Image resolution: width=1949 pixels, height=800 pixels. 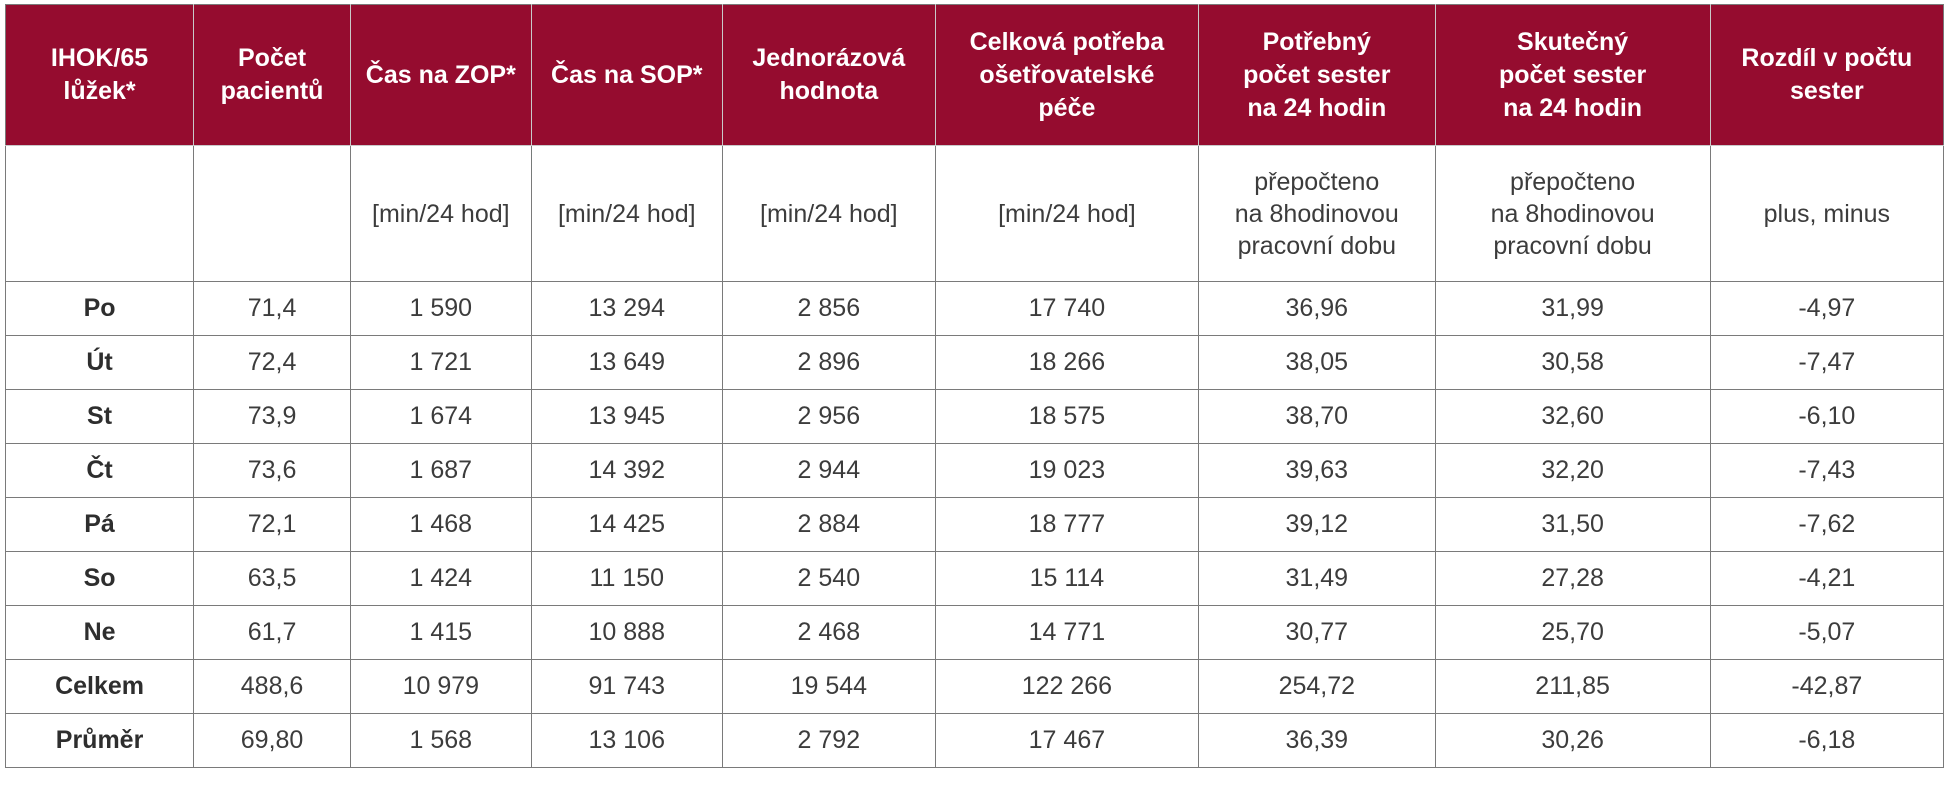 What do you see at coordinates (441, 308) in the screenshot?
I see `value-cell: 1 590` at bounding box center [441, 308].